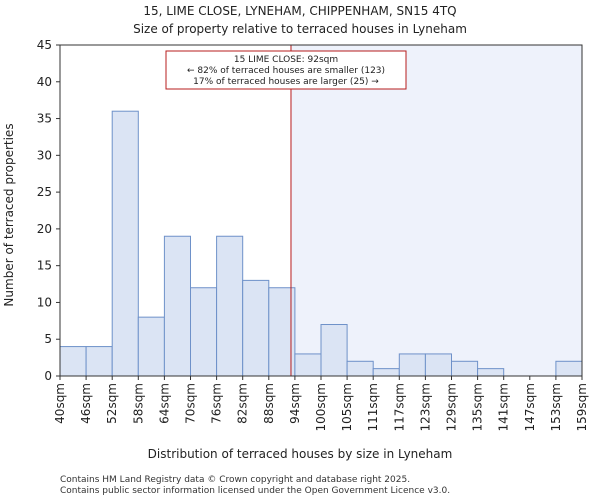 The image size is (600, 500). I want to click on x-tick-label: 94sqm, so click(295, 403).